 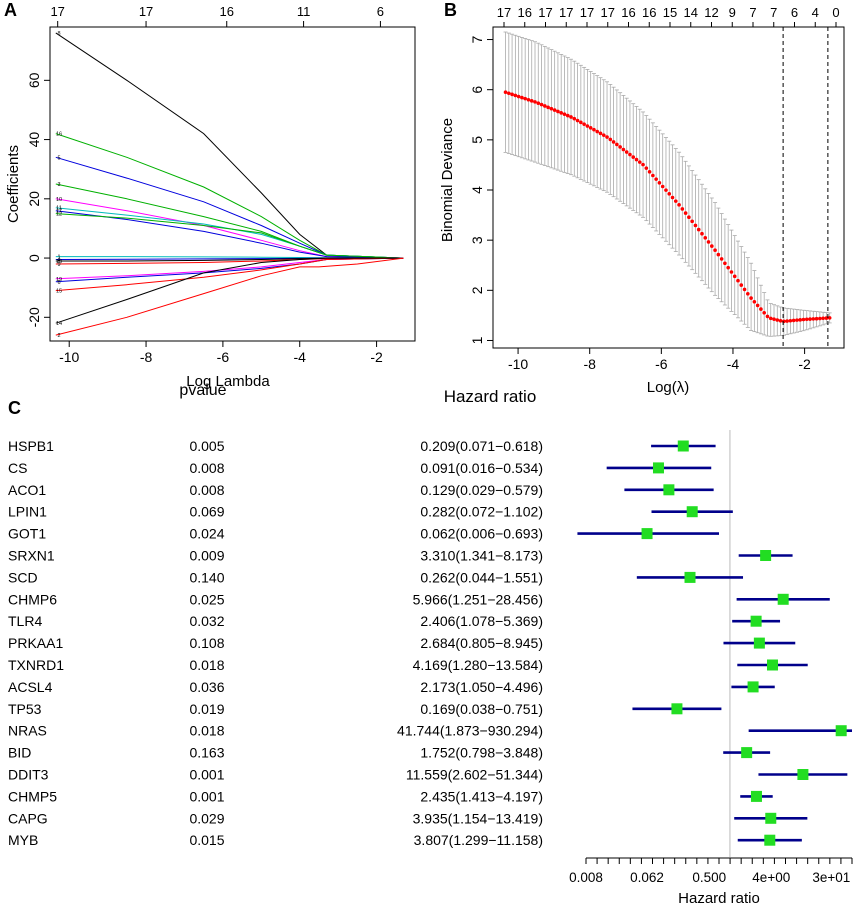 I want to click on y-tick-label-b: 3, so click(x=477, y=240).